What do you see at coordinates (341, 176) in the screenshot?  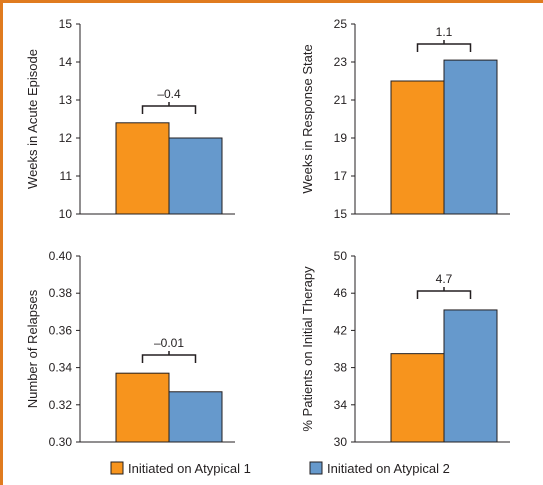 I see `y-tick-label: 17` at bounding box center [341, 176].